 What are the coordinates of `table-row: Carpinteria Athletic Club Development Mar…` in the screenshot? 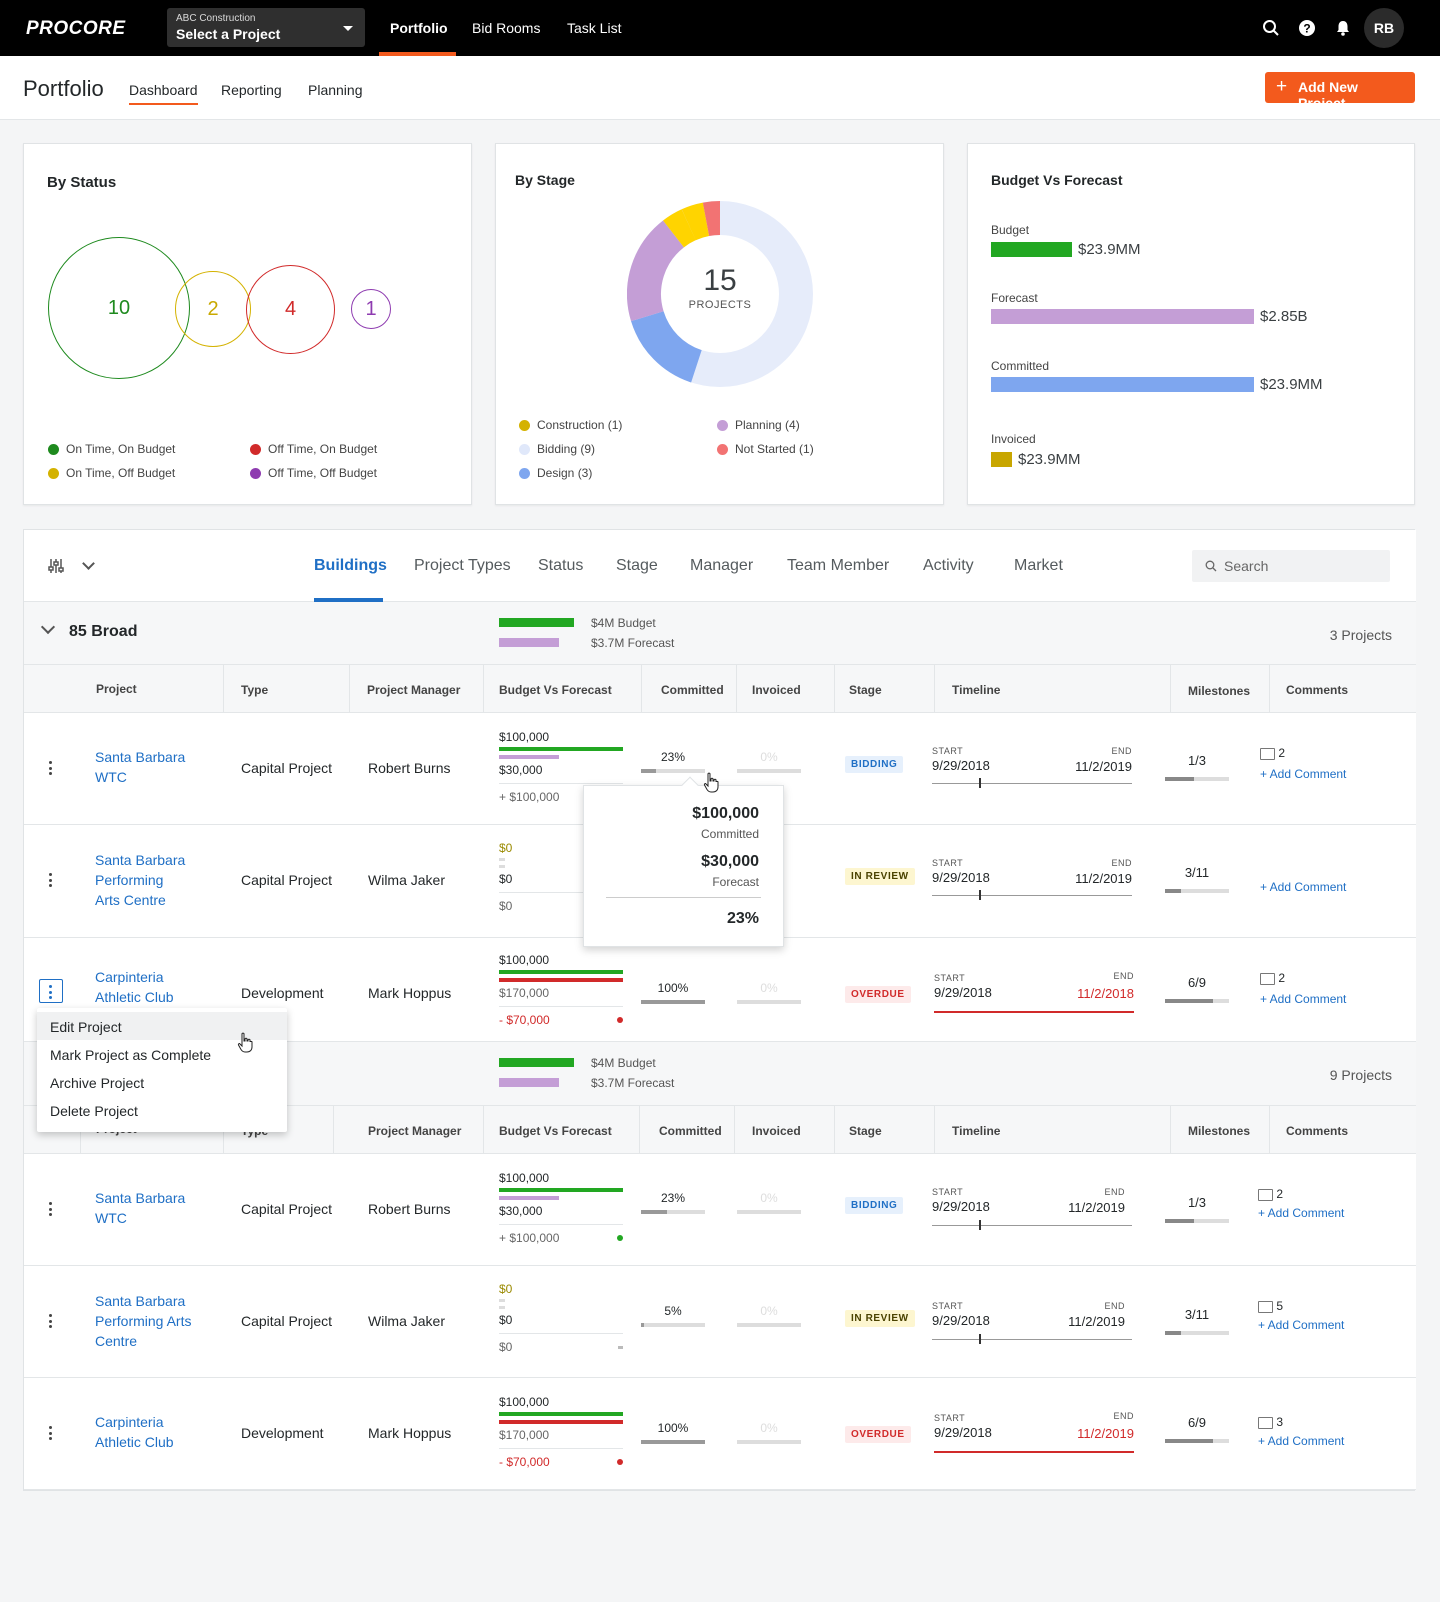 It's located at (720, 1434).